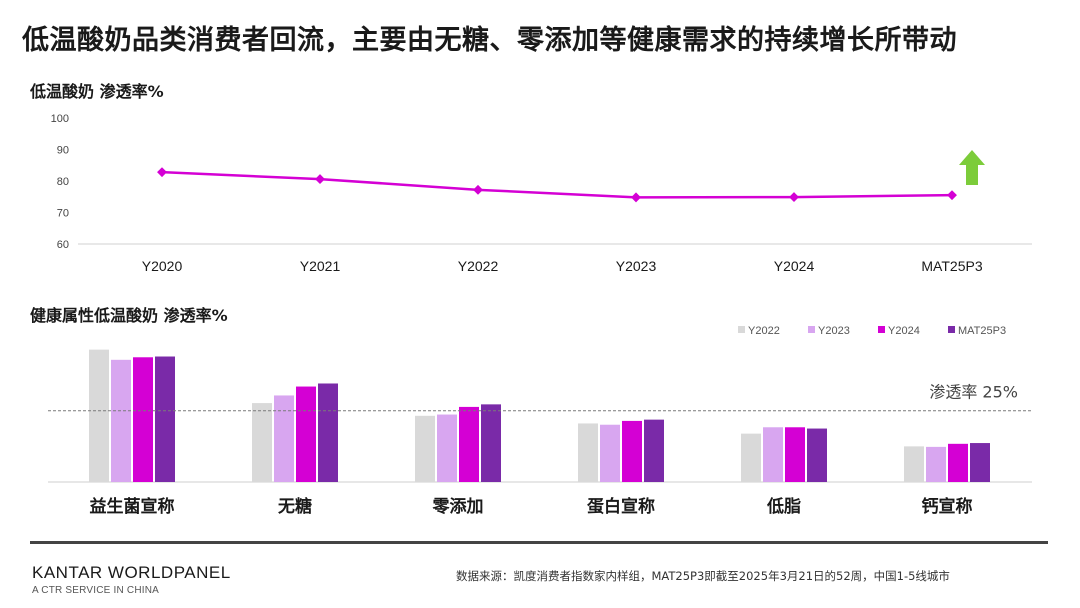 This screenshot has width=1080, height=608. I want to click on legend-label: Y2024, so click(904, 331).